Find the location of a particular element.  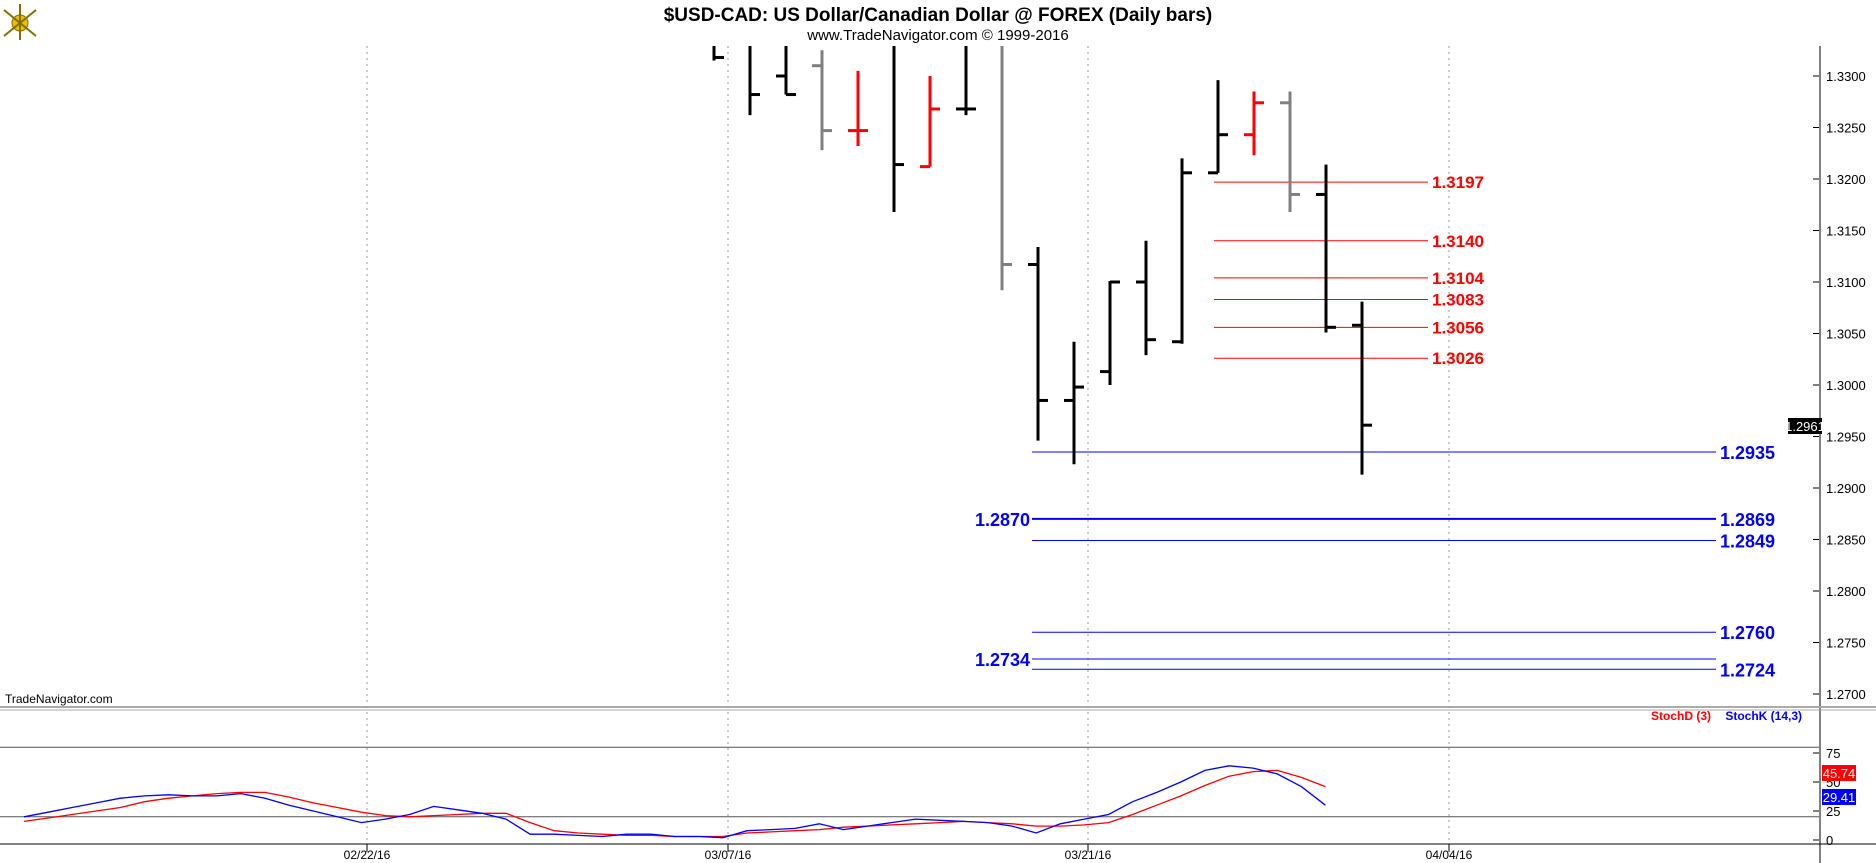

svg-text: 29.41 is located at coordinates (1839, 797).